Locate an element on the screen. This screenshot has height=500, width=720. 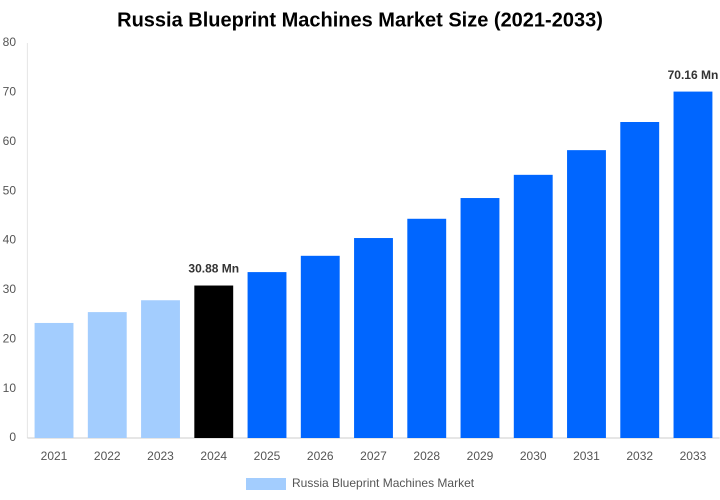
x-tick-label: 2022 is located at coordinates (107, 456).